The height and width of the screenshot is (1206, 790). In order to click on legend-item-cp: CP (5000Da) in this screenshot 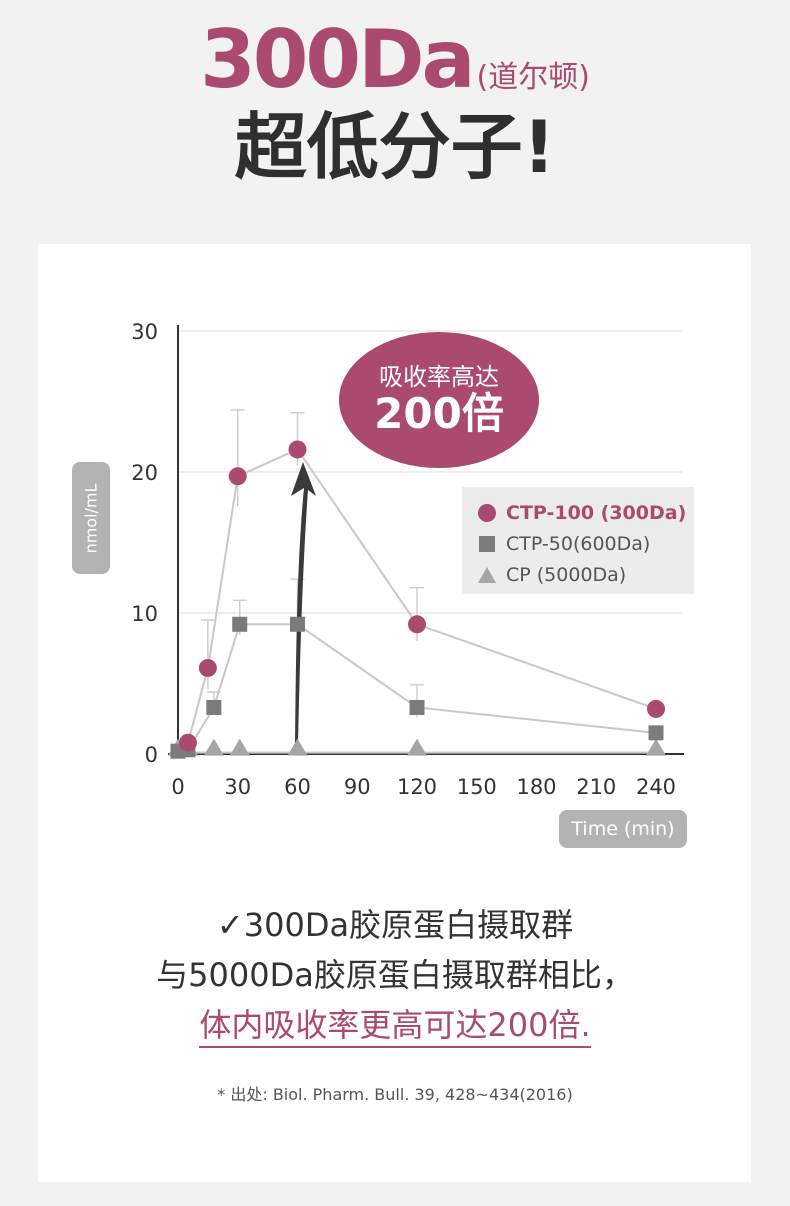, I will do `click(586, 574)`.